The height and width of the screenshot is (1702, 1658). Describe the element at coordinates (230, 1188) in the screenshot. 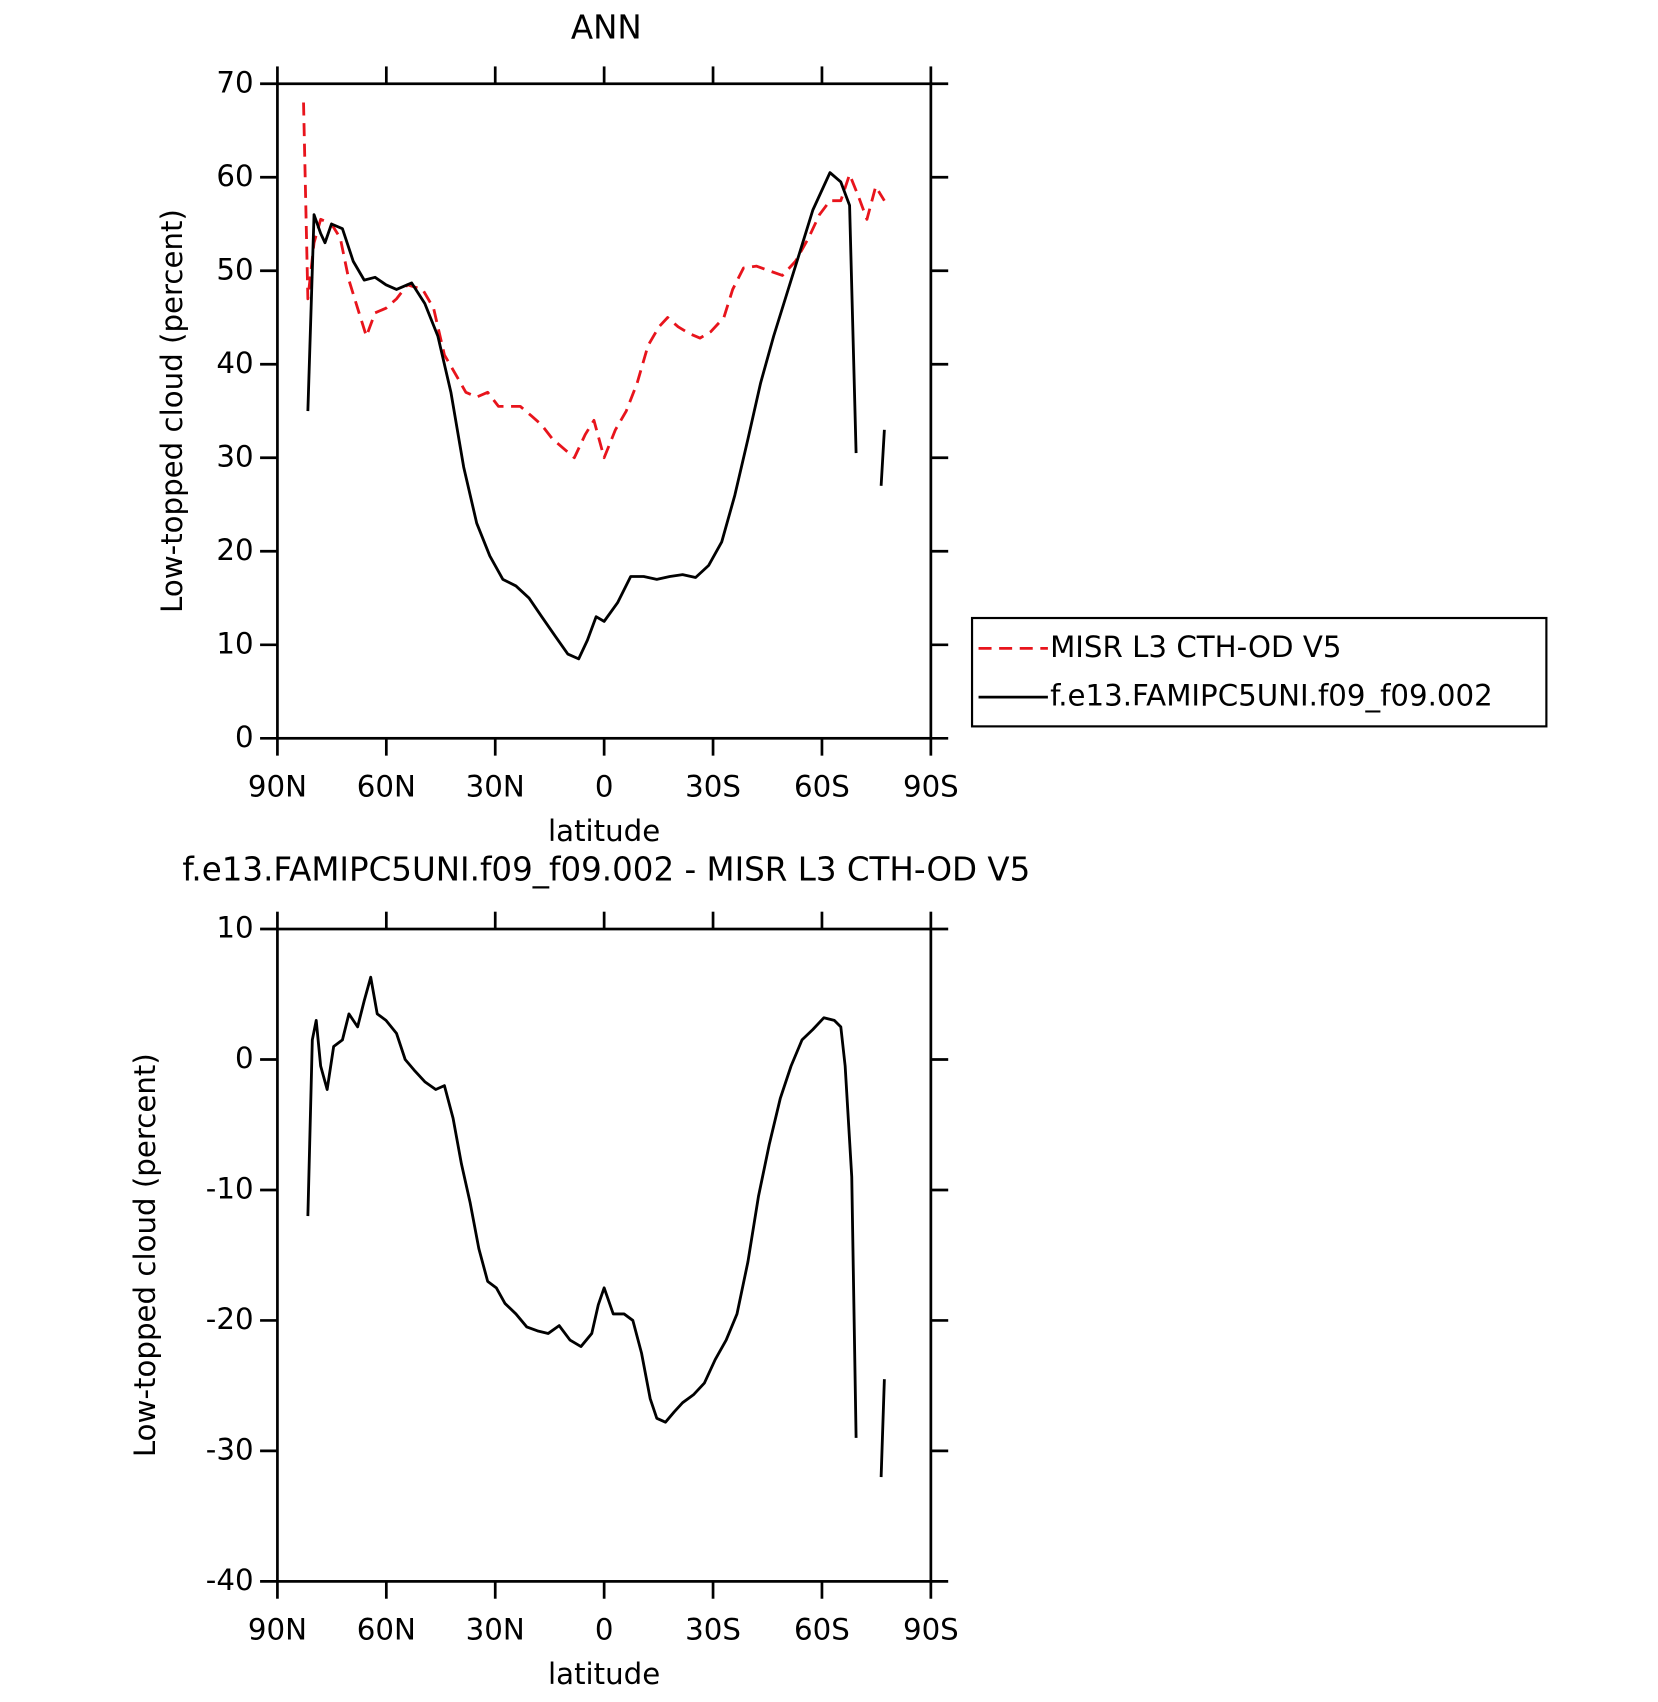

I see `y-tick-label: -10` at that location.